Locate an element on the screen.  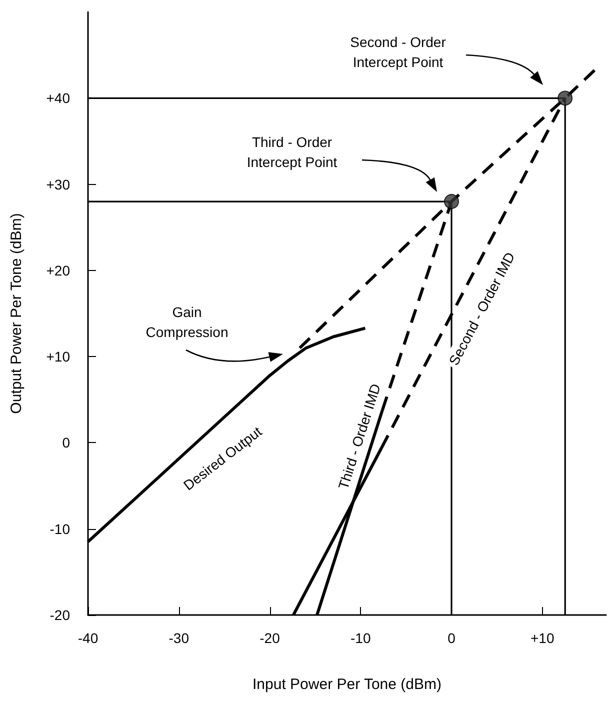
y-tick-label: 0 is located at coordinates (66, 442).